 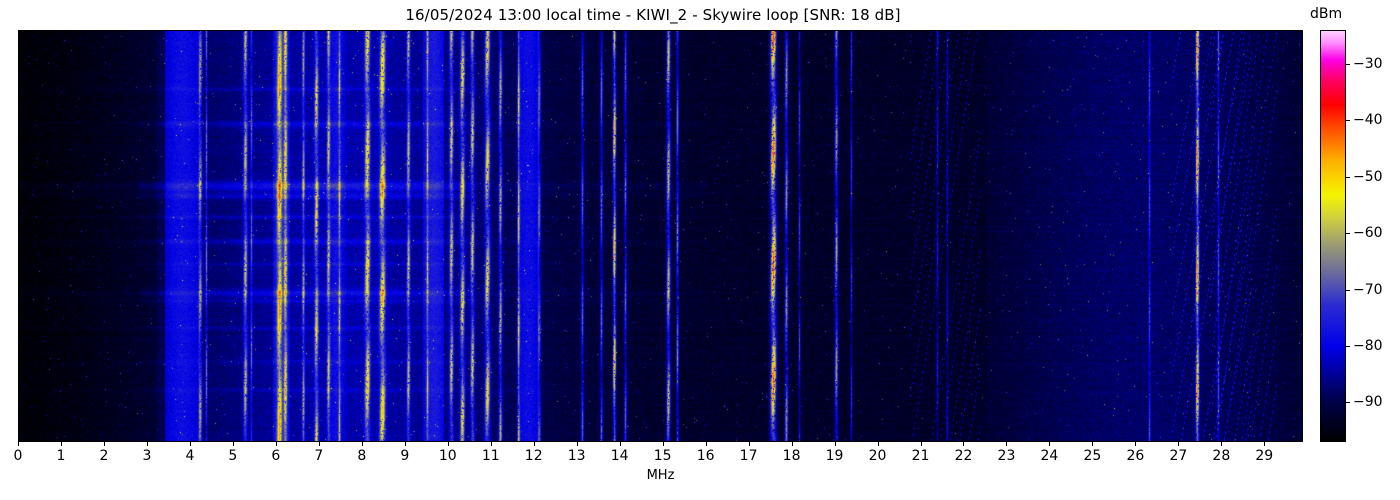 I want to click on x-axis-tick-label: 19, so click(x=834, y=456).